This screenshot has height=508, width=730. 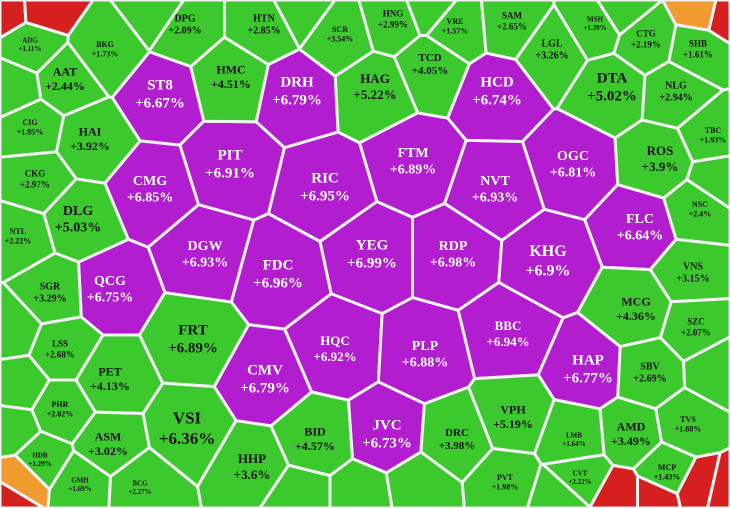 I want to click on change: +5.03%, so click(x=78, y=228).